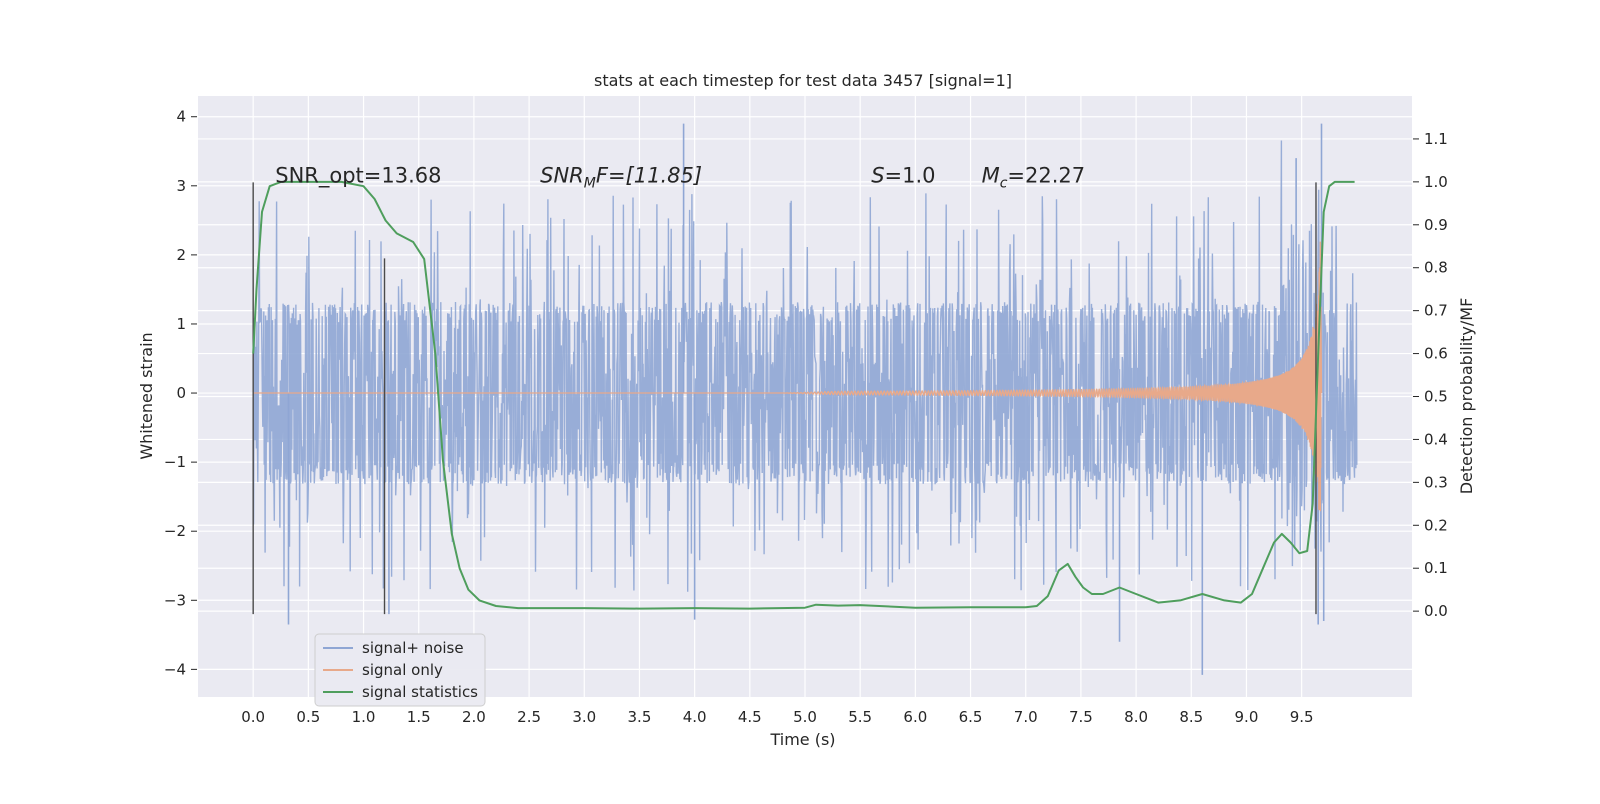 The image size is (1600, 804). What do you see at coordinates (181, 255) in the screenshot?
I see `y-tick-label: 2` at bounding box center [181, 255].